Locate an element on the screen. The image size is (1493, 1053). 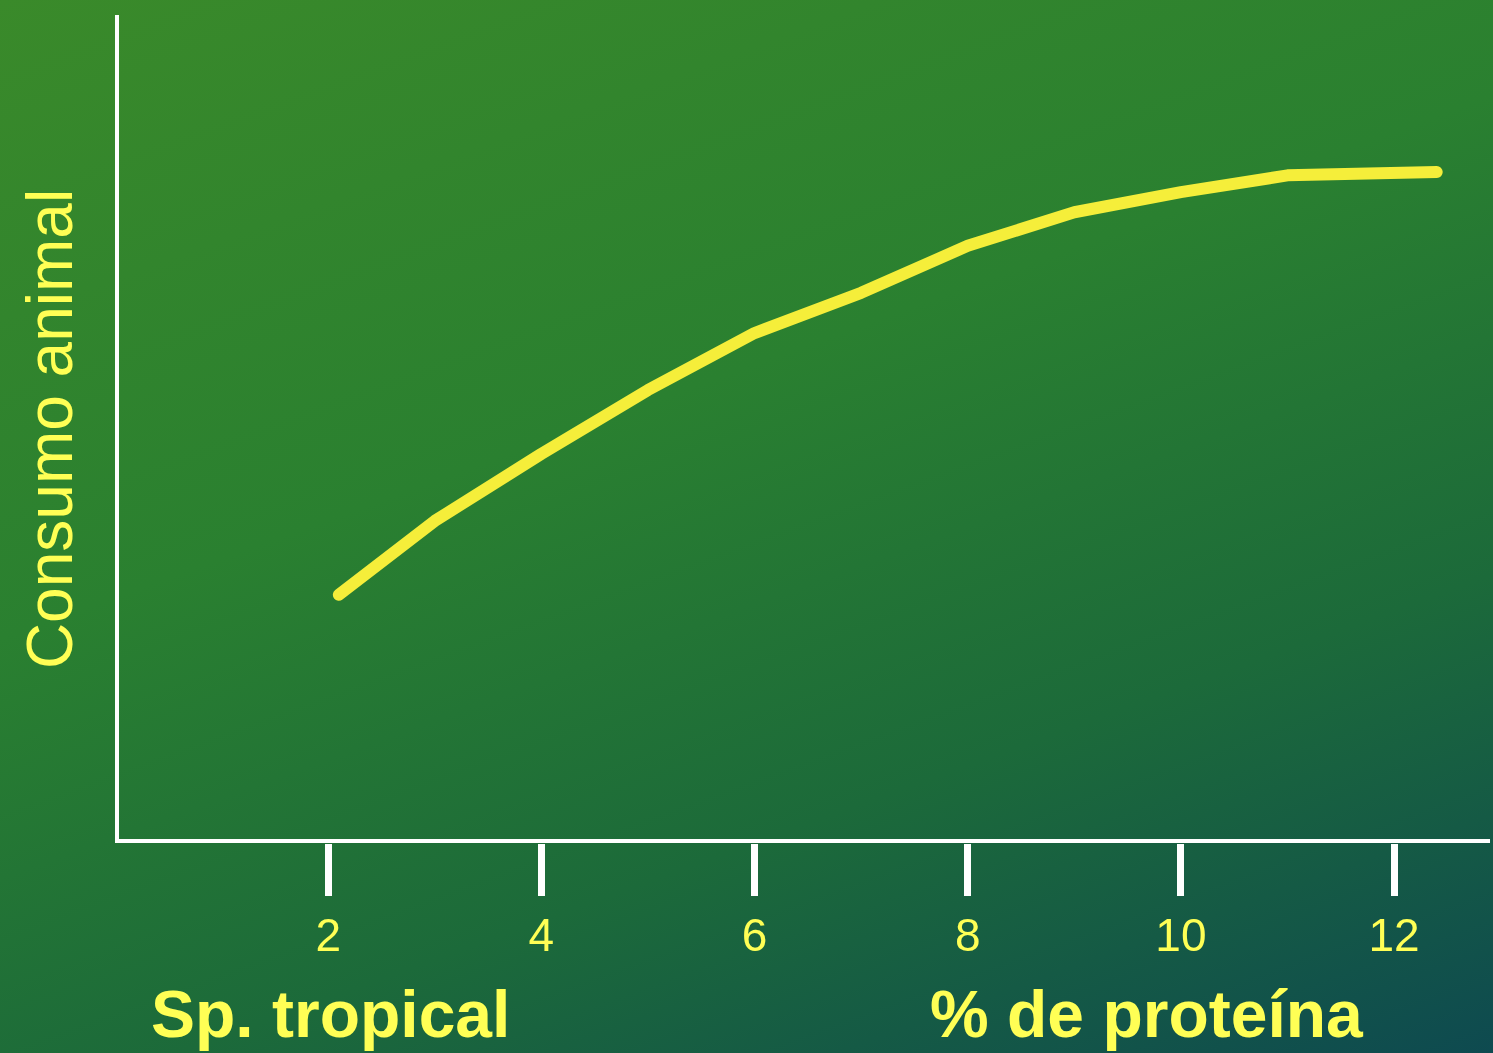
x-tick-label: 2 is located at coordinates (328, 935).